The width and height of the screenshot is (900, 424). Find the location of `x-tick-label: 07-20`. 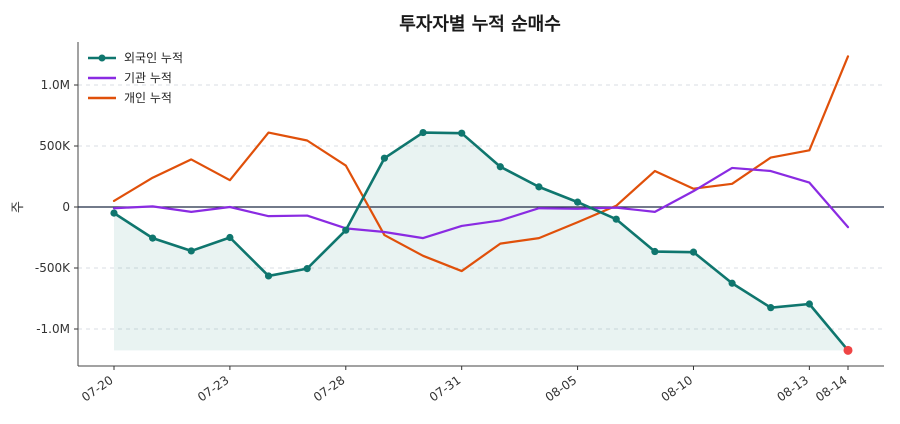

x-tick-label: 07-20 is located at coordinates (97, 388).